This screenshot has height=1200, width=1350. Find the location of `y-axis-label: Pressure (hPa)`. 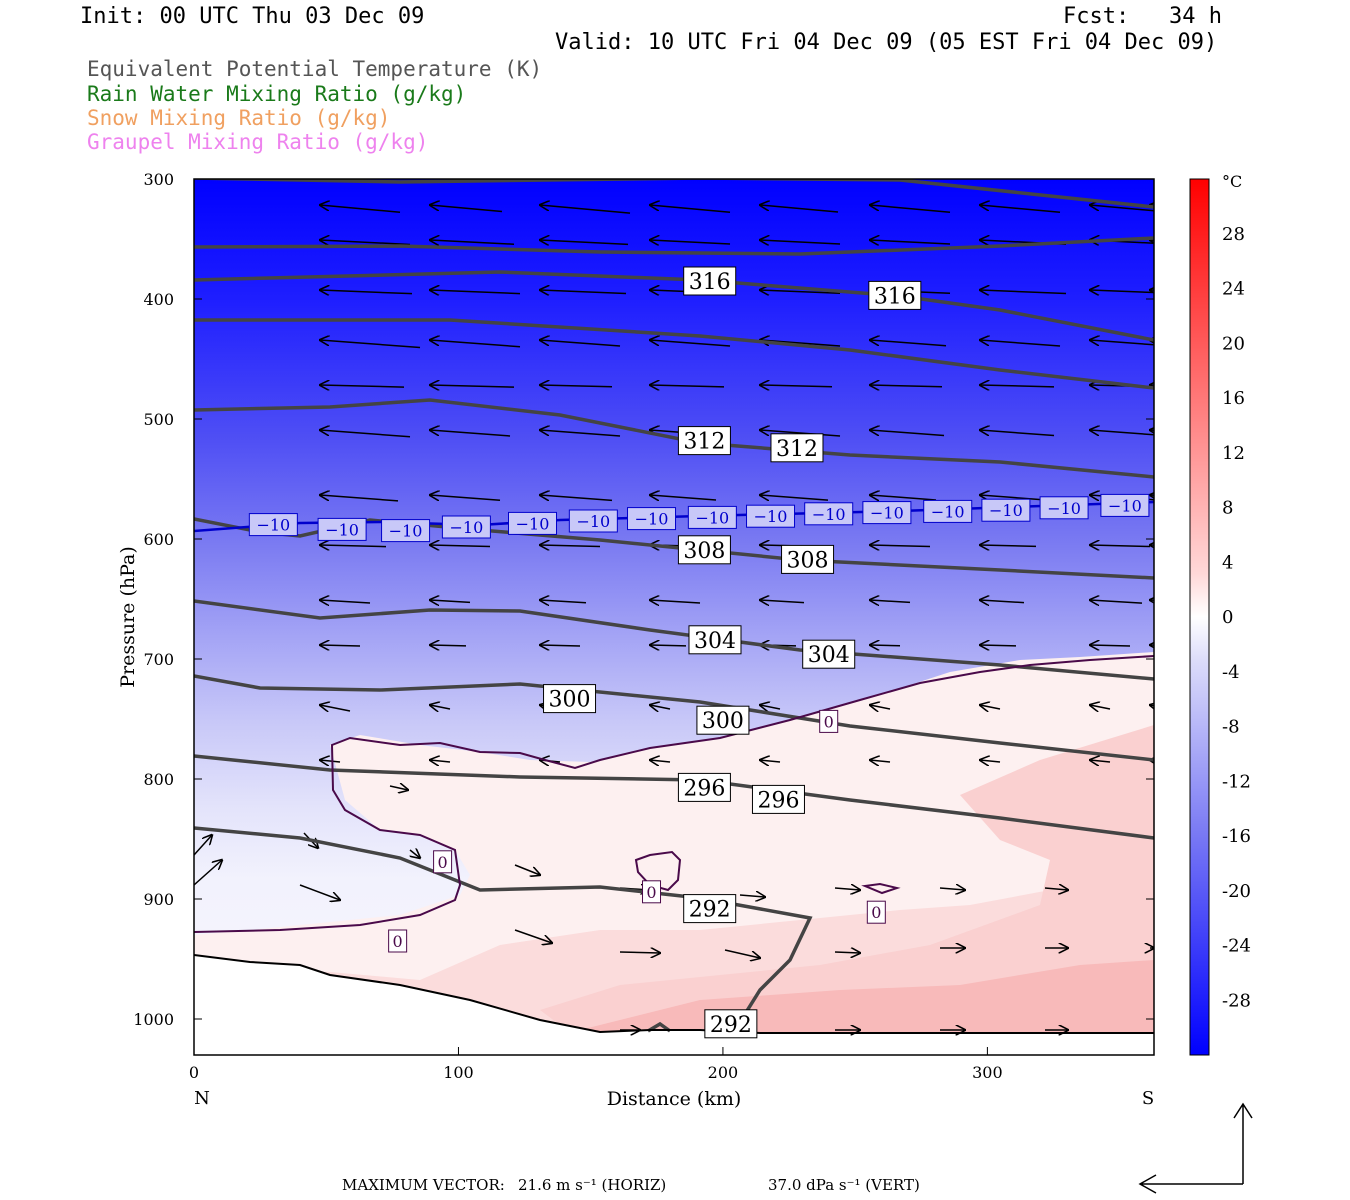

y-axis-label: Pressure (hPa) is located at coordinates (128, 617).